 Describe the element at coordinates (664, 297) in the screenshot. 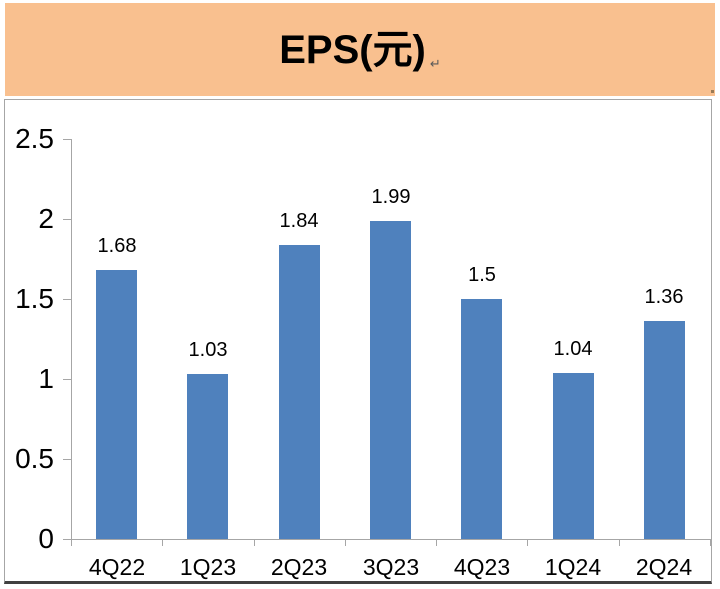

I see `bar-value-label: 1.36` at that location.